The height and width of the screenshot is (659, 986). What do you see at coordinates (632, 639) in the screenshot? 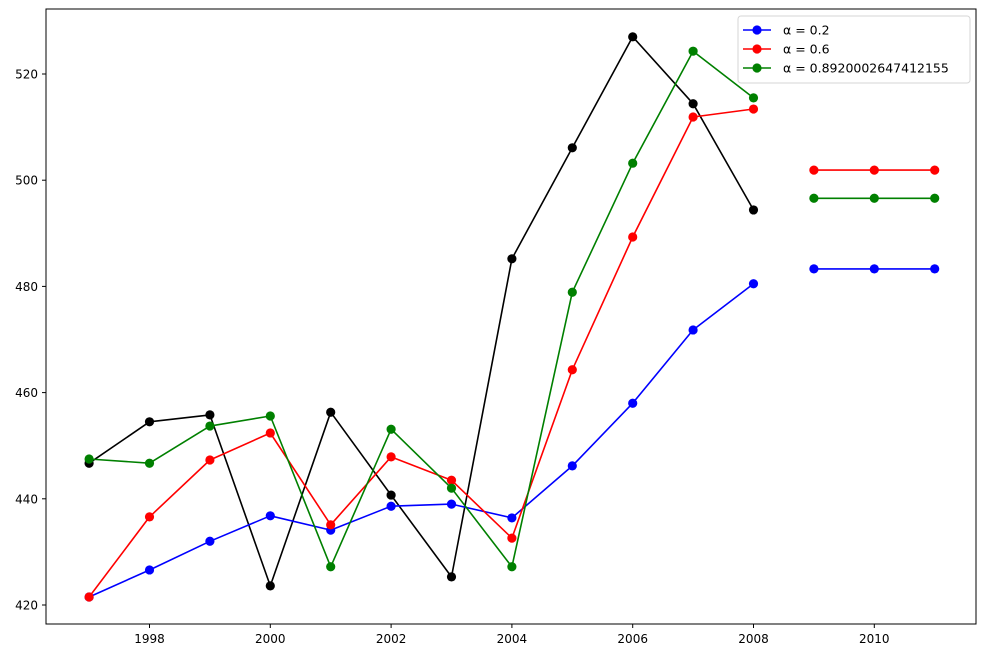
I see `x-tick-label: 2006` at bounding box center [632, 639].